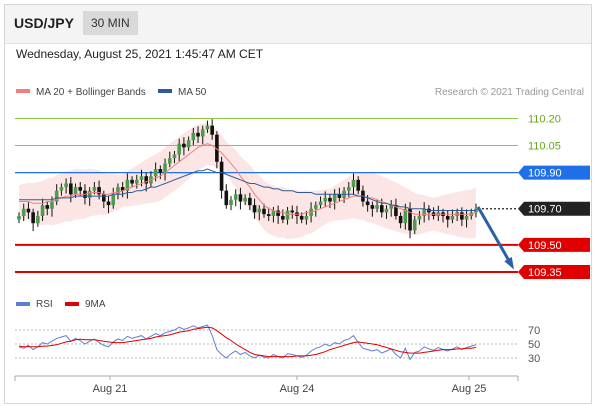  I want to click on rsi-plot: 30 50 70, so click(277, 344).